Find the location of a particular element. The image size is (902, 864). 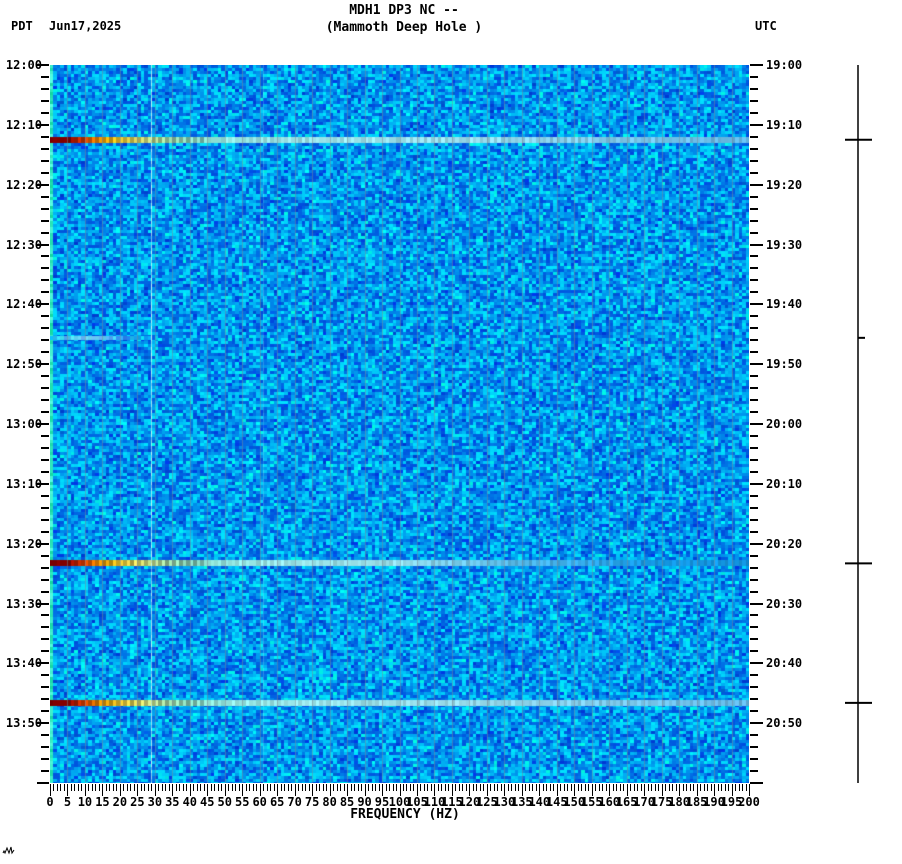

timezone-right-label: UTC is located at coordinates (766, 26).